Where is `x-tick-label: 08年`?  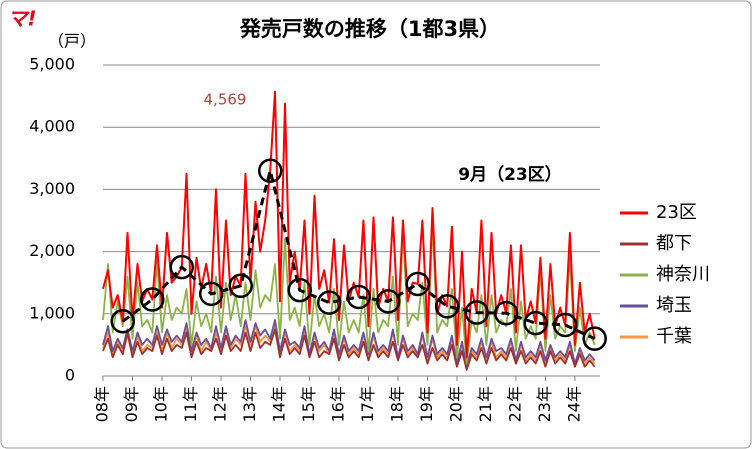
x-tick-label: 08年 is located at coordinates (102, 404).